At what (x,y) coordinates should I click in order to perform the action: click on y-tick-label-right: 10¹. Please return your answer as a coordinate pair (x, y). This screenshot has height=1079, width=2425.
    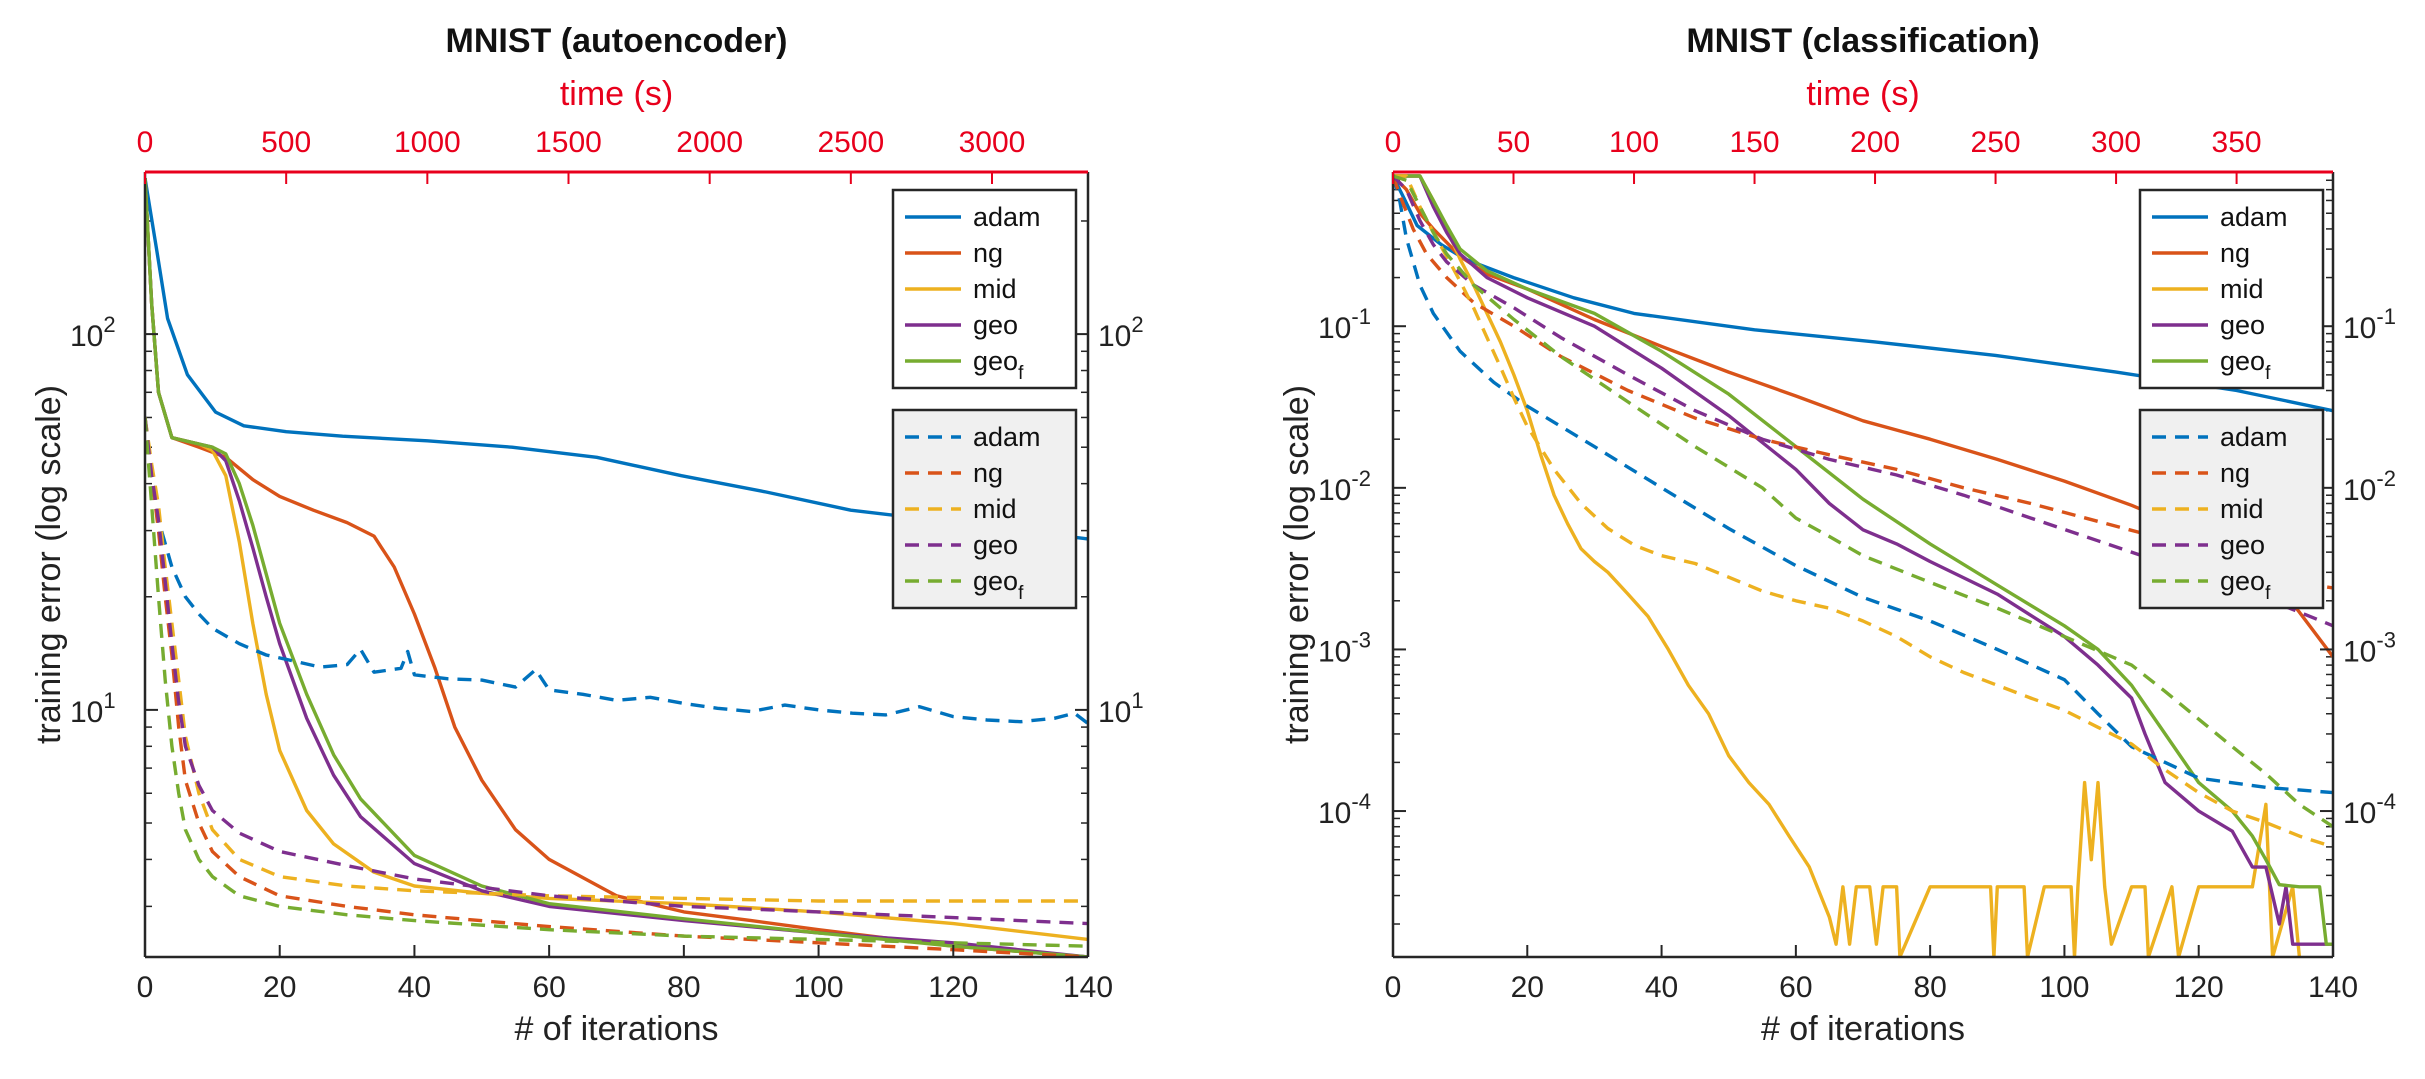
    Looking at the image, I should click on (1121, 708).